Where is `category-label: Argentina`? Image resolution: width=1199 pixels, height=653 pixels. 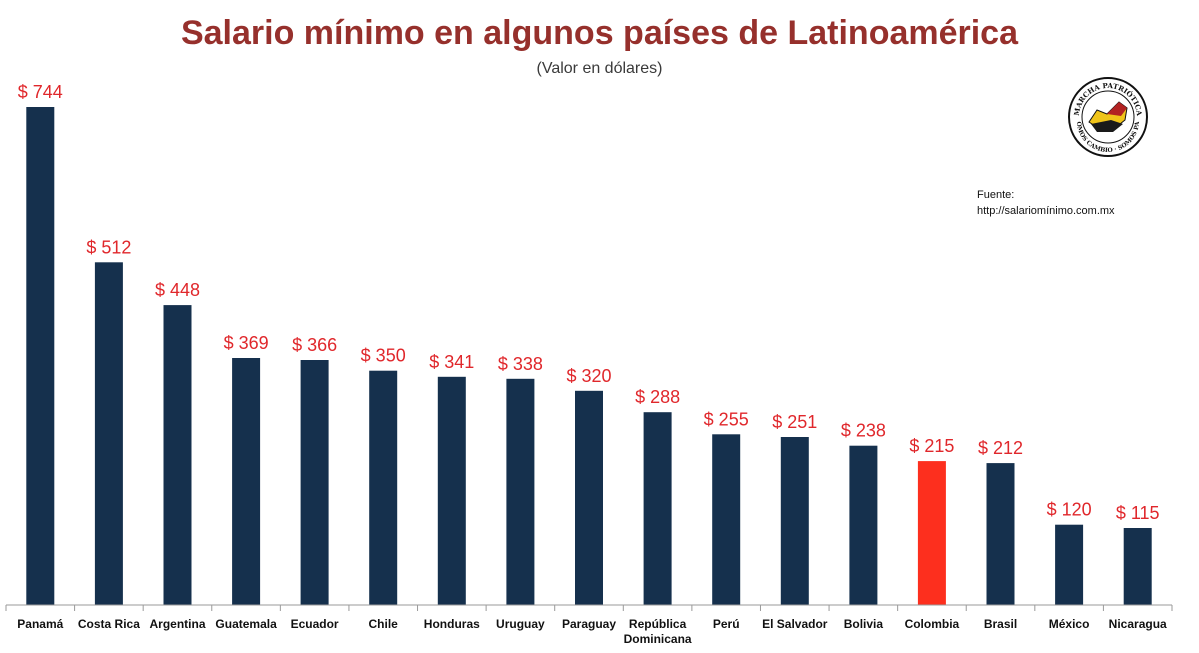
category-label: Argentina is located at coordinates (177, 624).